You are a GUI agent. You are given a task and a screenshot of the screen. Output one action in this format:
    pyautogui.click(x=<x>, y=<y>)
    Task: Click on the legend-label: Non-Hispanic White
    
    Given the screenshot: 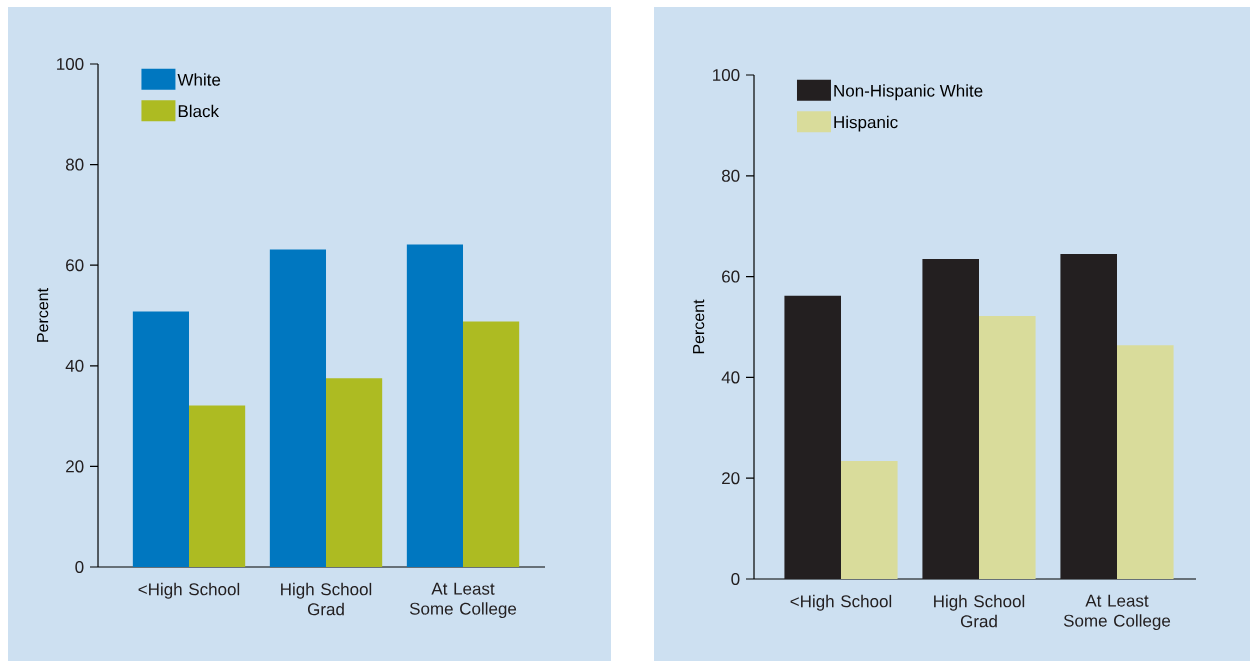 What is the action you would take?
    pyautogui.click(x=908, y=92)
    